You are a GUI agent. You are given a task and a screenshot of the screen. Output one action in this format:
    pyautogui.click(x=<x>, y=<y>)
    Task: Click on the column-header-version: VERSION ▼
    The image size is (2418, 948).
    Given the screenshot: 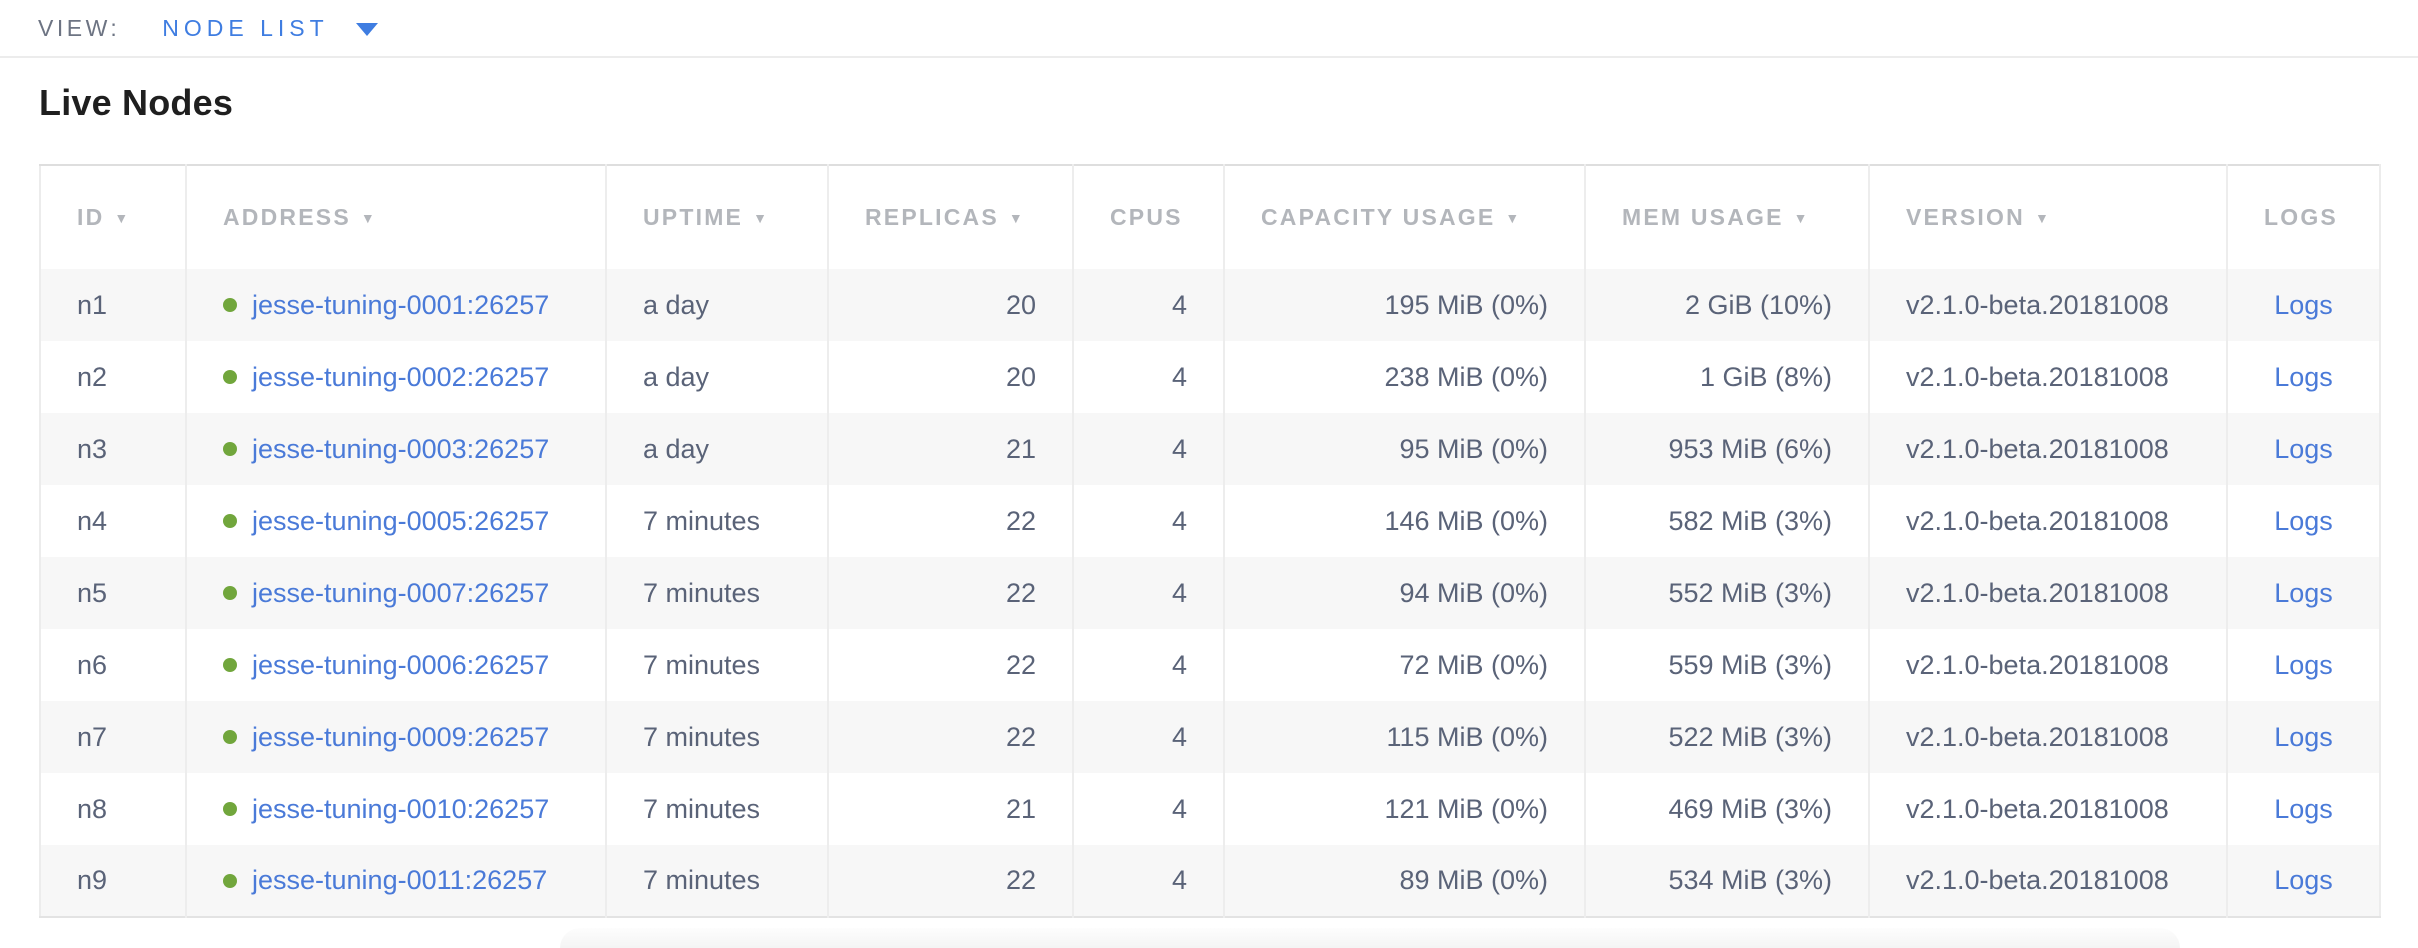 What is the action you would take?
    pyautogui.click(x=2048, y=217)
    